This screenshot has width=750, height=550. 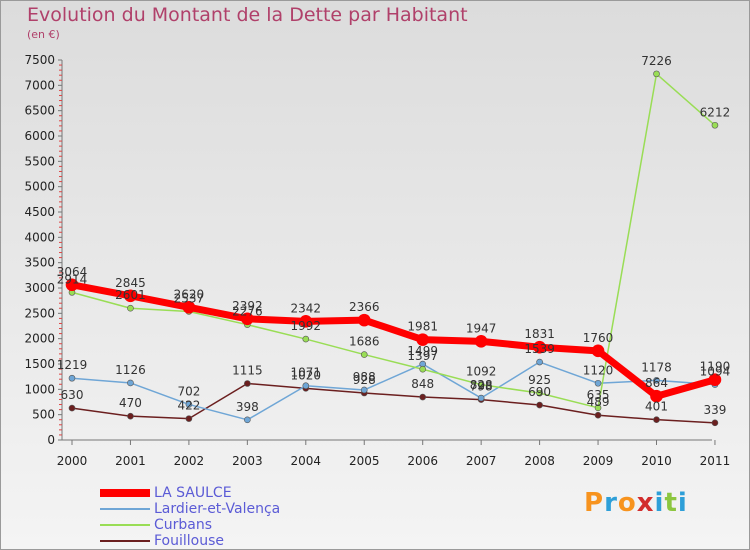 I want to click on logo-letter: x, so click(x=645, y=503).